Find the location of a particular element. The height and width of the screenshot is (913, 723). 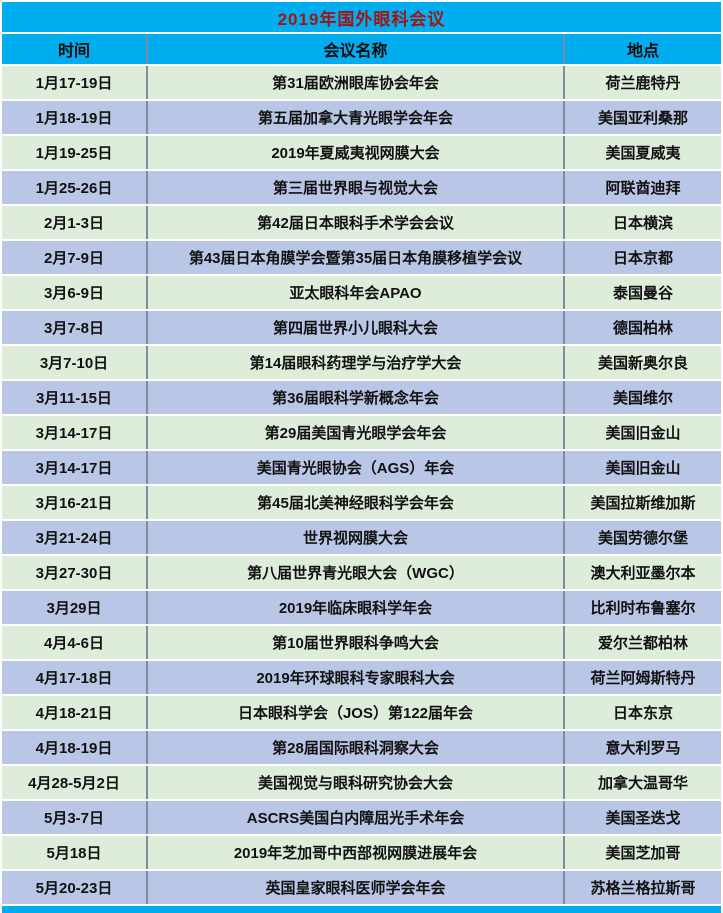

cell-conference-name: 第10届世界眼科争鸣大会 is located at coordinates (356, 642).